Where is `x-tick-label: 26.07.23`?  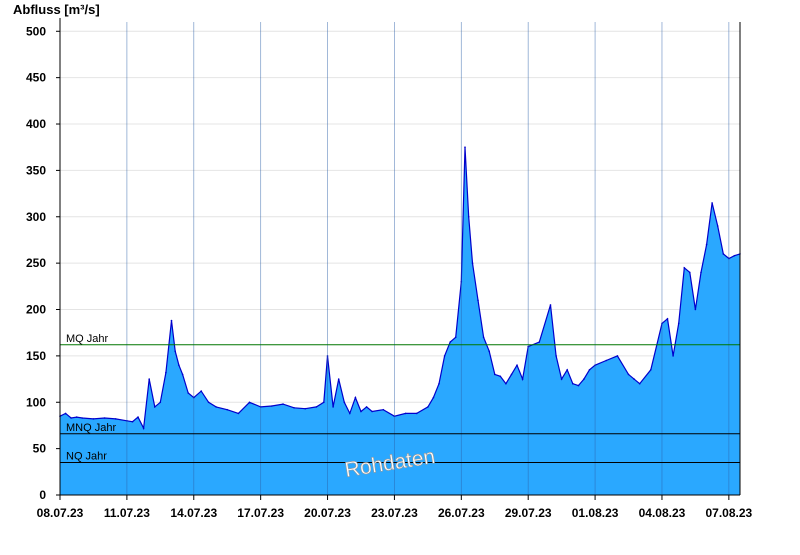
x-tick-label: 26.07.23 is located at coordinates (461, 513).